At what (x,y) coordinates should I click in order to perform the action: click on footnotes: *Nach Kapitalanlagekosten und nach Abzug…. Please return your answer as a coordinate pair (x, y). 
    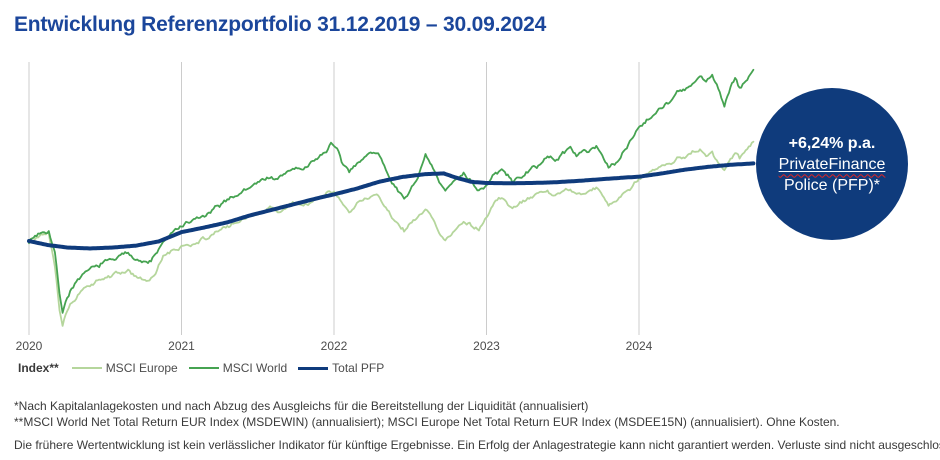
    Looking at the image, I should click on (427, 414).